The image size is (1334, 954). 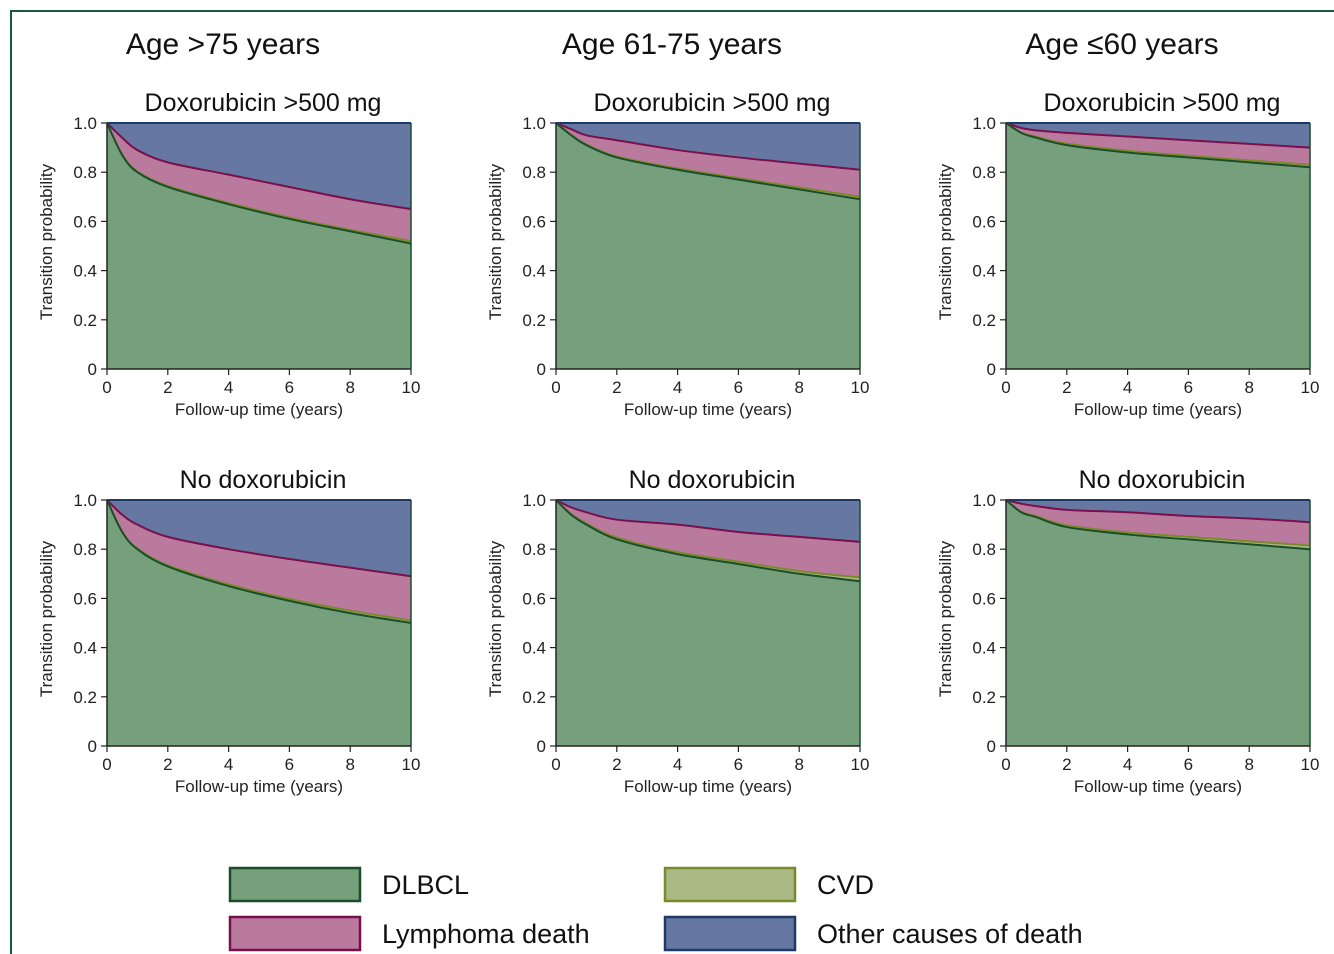 What do you see at coordinates (295, 933) in the screenshot?
I see `legend-swatch-lymphoma` at bounding box center [295, 933].